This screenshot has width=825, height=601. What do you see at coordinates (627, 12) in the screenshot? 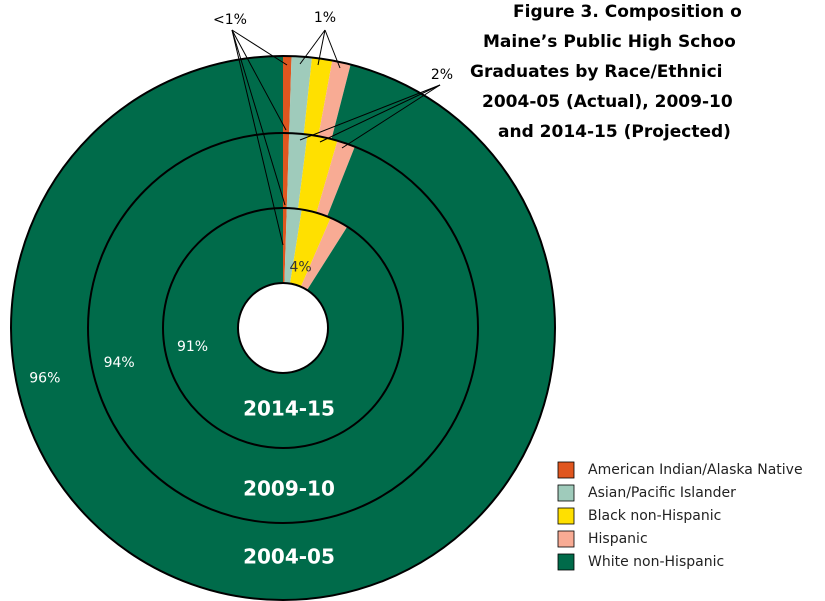
I see `chart-title: Figure 3. Composition o` at bounding box center [627, 12].